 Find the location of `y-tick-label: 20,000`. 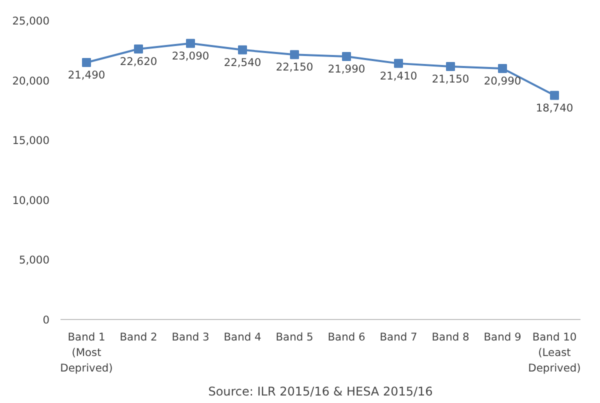

y-tick-label: 20,000 is located at coordinates (31, 81).